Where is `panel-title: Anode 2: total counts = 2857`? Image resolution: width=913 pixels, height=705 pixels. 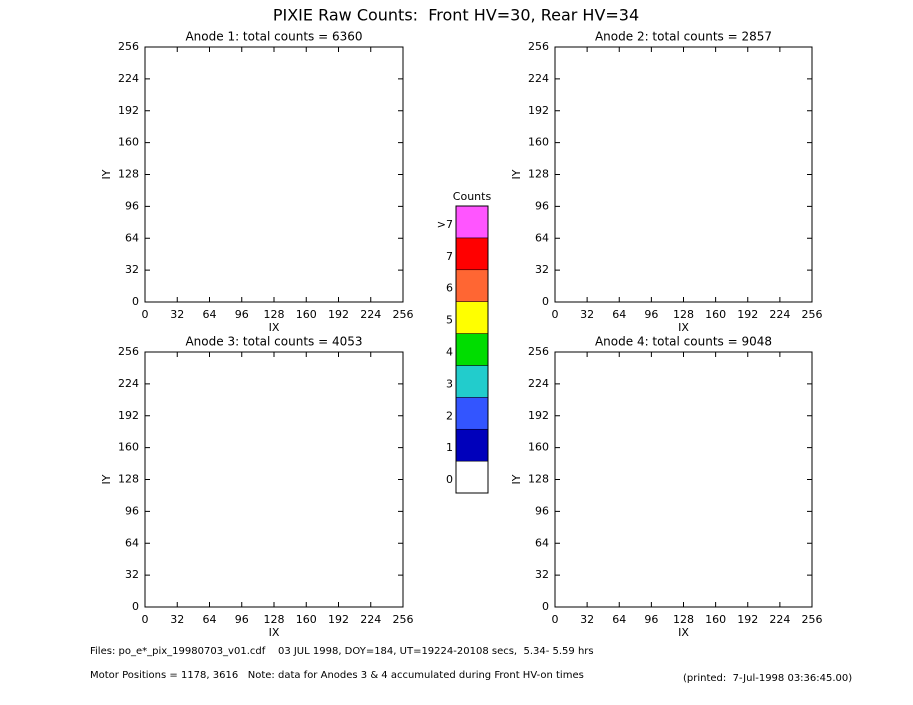 panel-title: Anode 2: total counts = 2857 is located at coordinates (683, 37).